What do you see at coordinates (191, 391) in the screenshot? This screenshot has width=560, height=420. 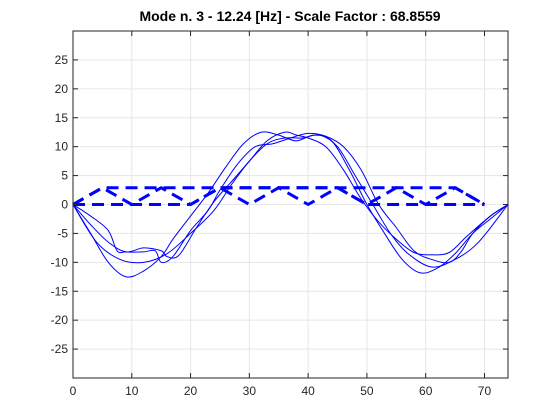 I see `x-tick-label: 20` at bounding box center [191, 391].